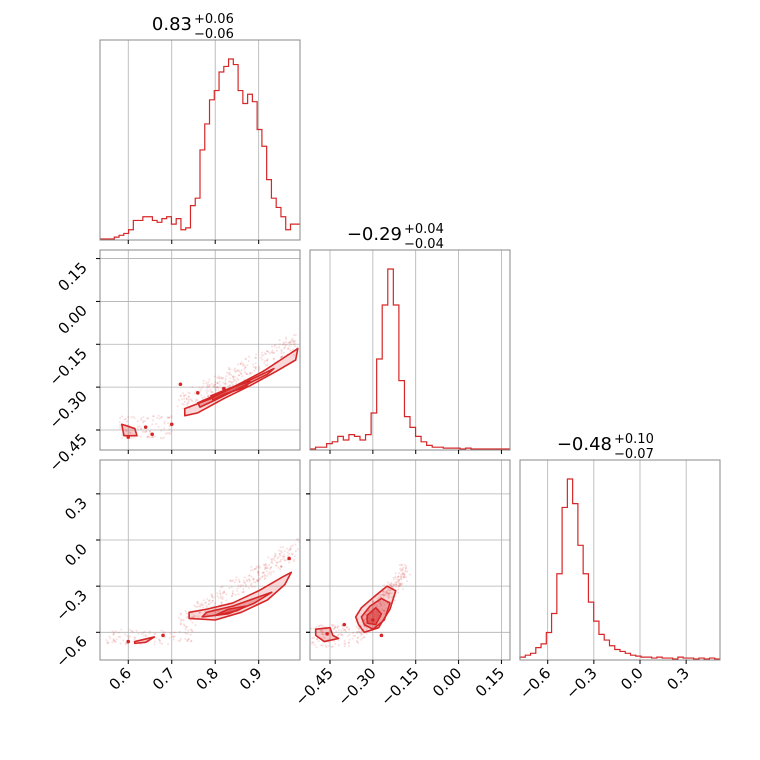  Describe the element at coordinates (200, 128) in the screenshot. I see `hist-panel-0: 0.83 +0.06−0.06` at that location.